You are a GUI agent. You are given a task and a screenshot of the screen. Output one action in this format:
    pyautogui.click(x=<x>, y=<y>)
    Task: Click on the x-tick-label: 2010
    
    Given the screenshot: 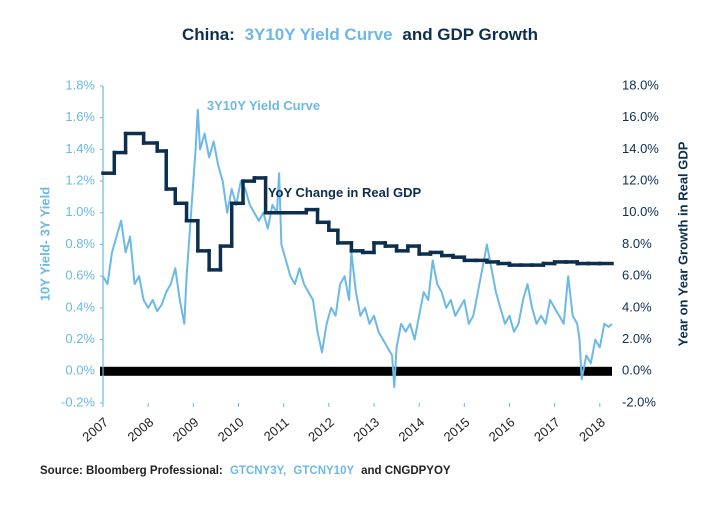 What is the action you would take?
    pyautogui.click(x=231, y=429)
    